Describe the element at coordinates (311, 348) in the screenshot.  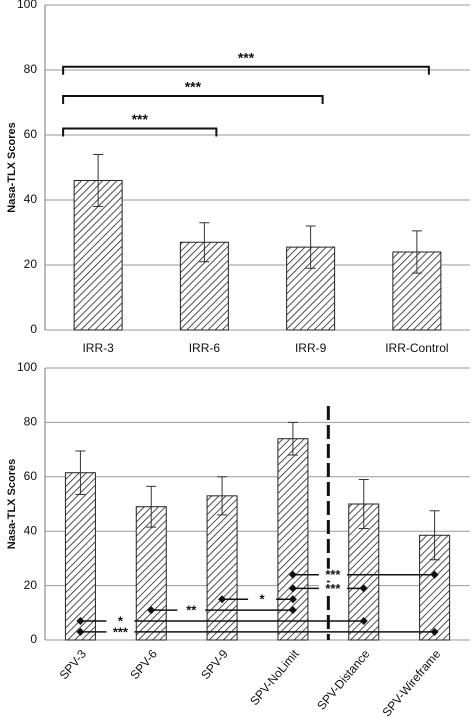
I see `x-tick-label: IRR-9` at that location.